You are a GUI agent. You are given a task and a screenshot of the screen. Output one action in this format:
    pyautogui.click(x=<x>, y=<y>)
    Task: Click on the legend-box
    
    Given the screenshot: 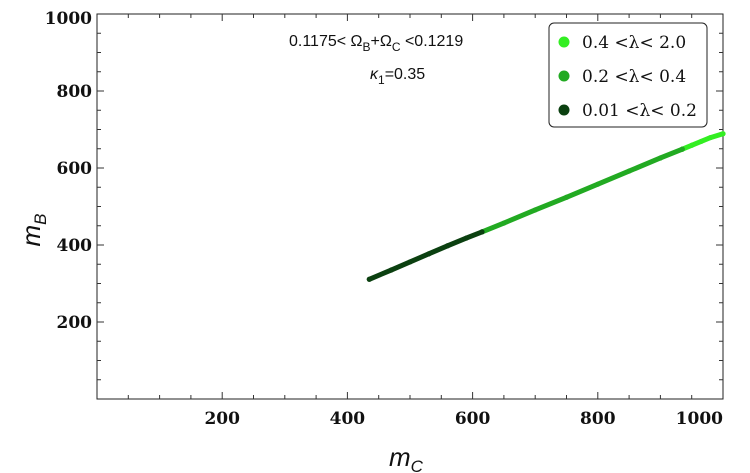 What is the action you would take?
    pyautogui.click(x=628, y=75)
    